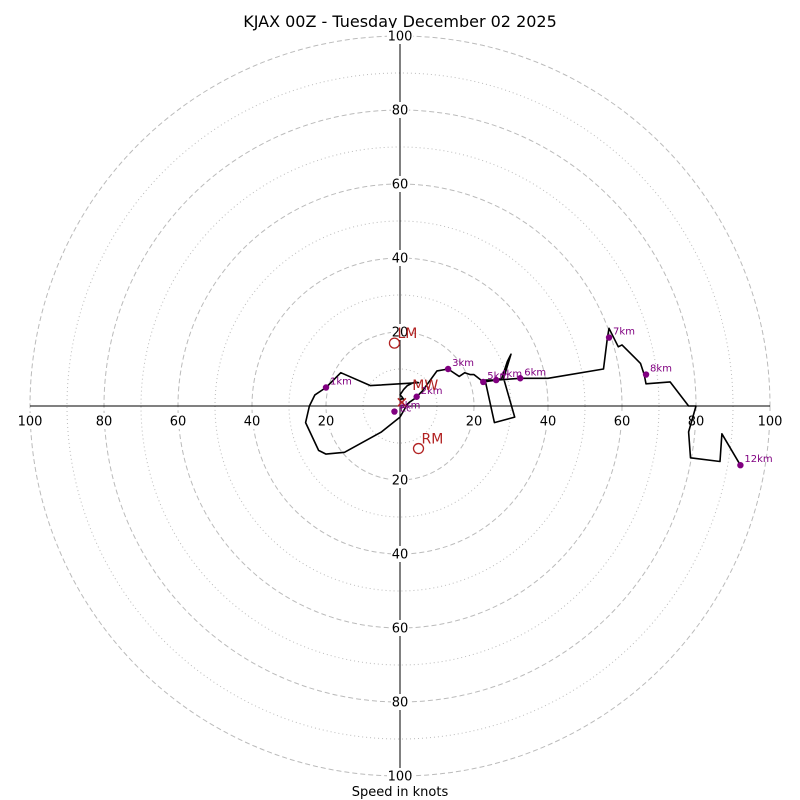  I want to click on height-marker-7km, so click(609, 337).